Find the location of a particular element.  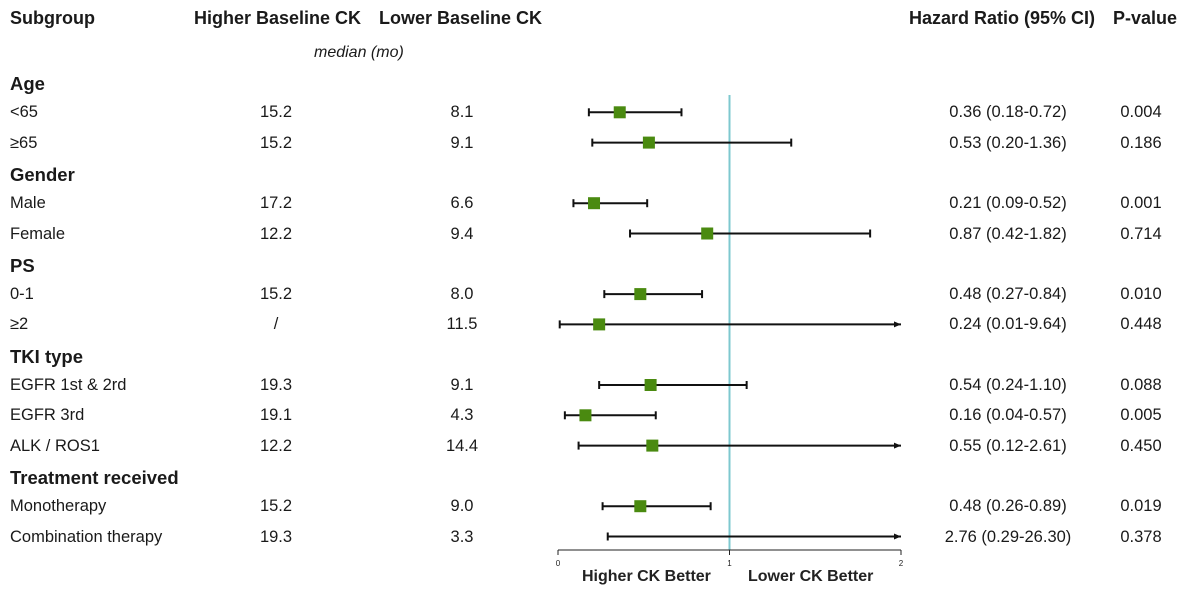

higher-ck-median: / is located at coordinates (276, 324).